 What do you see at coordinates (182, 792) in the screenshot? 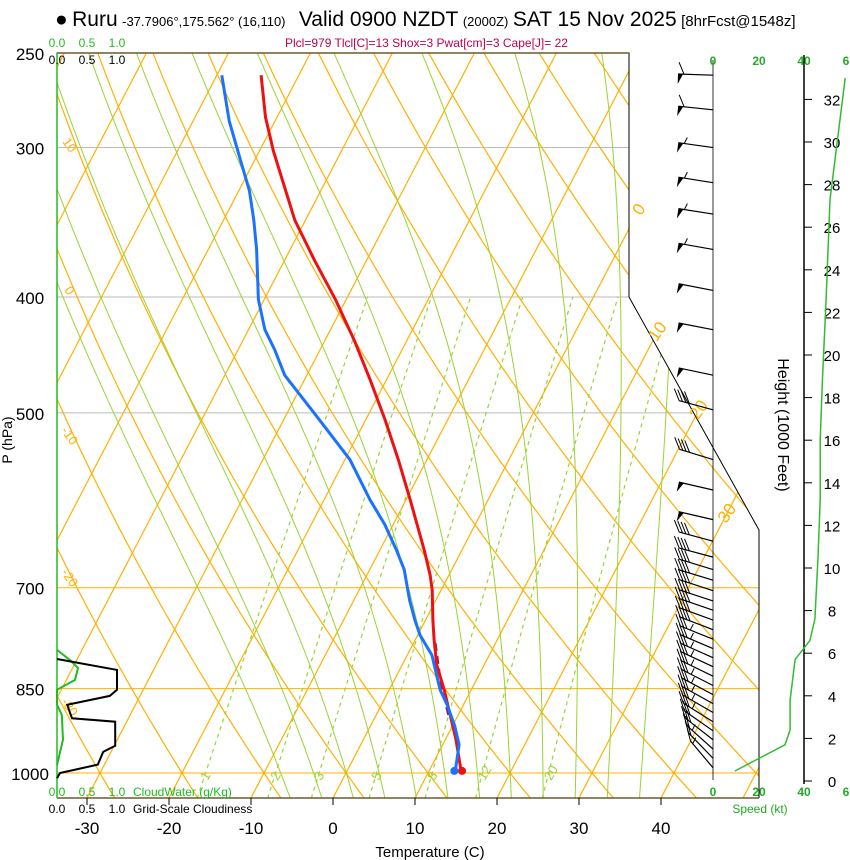
I see `cloudwater-label: CloudWater (g/Kg)` at bounding box center [182, 792].